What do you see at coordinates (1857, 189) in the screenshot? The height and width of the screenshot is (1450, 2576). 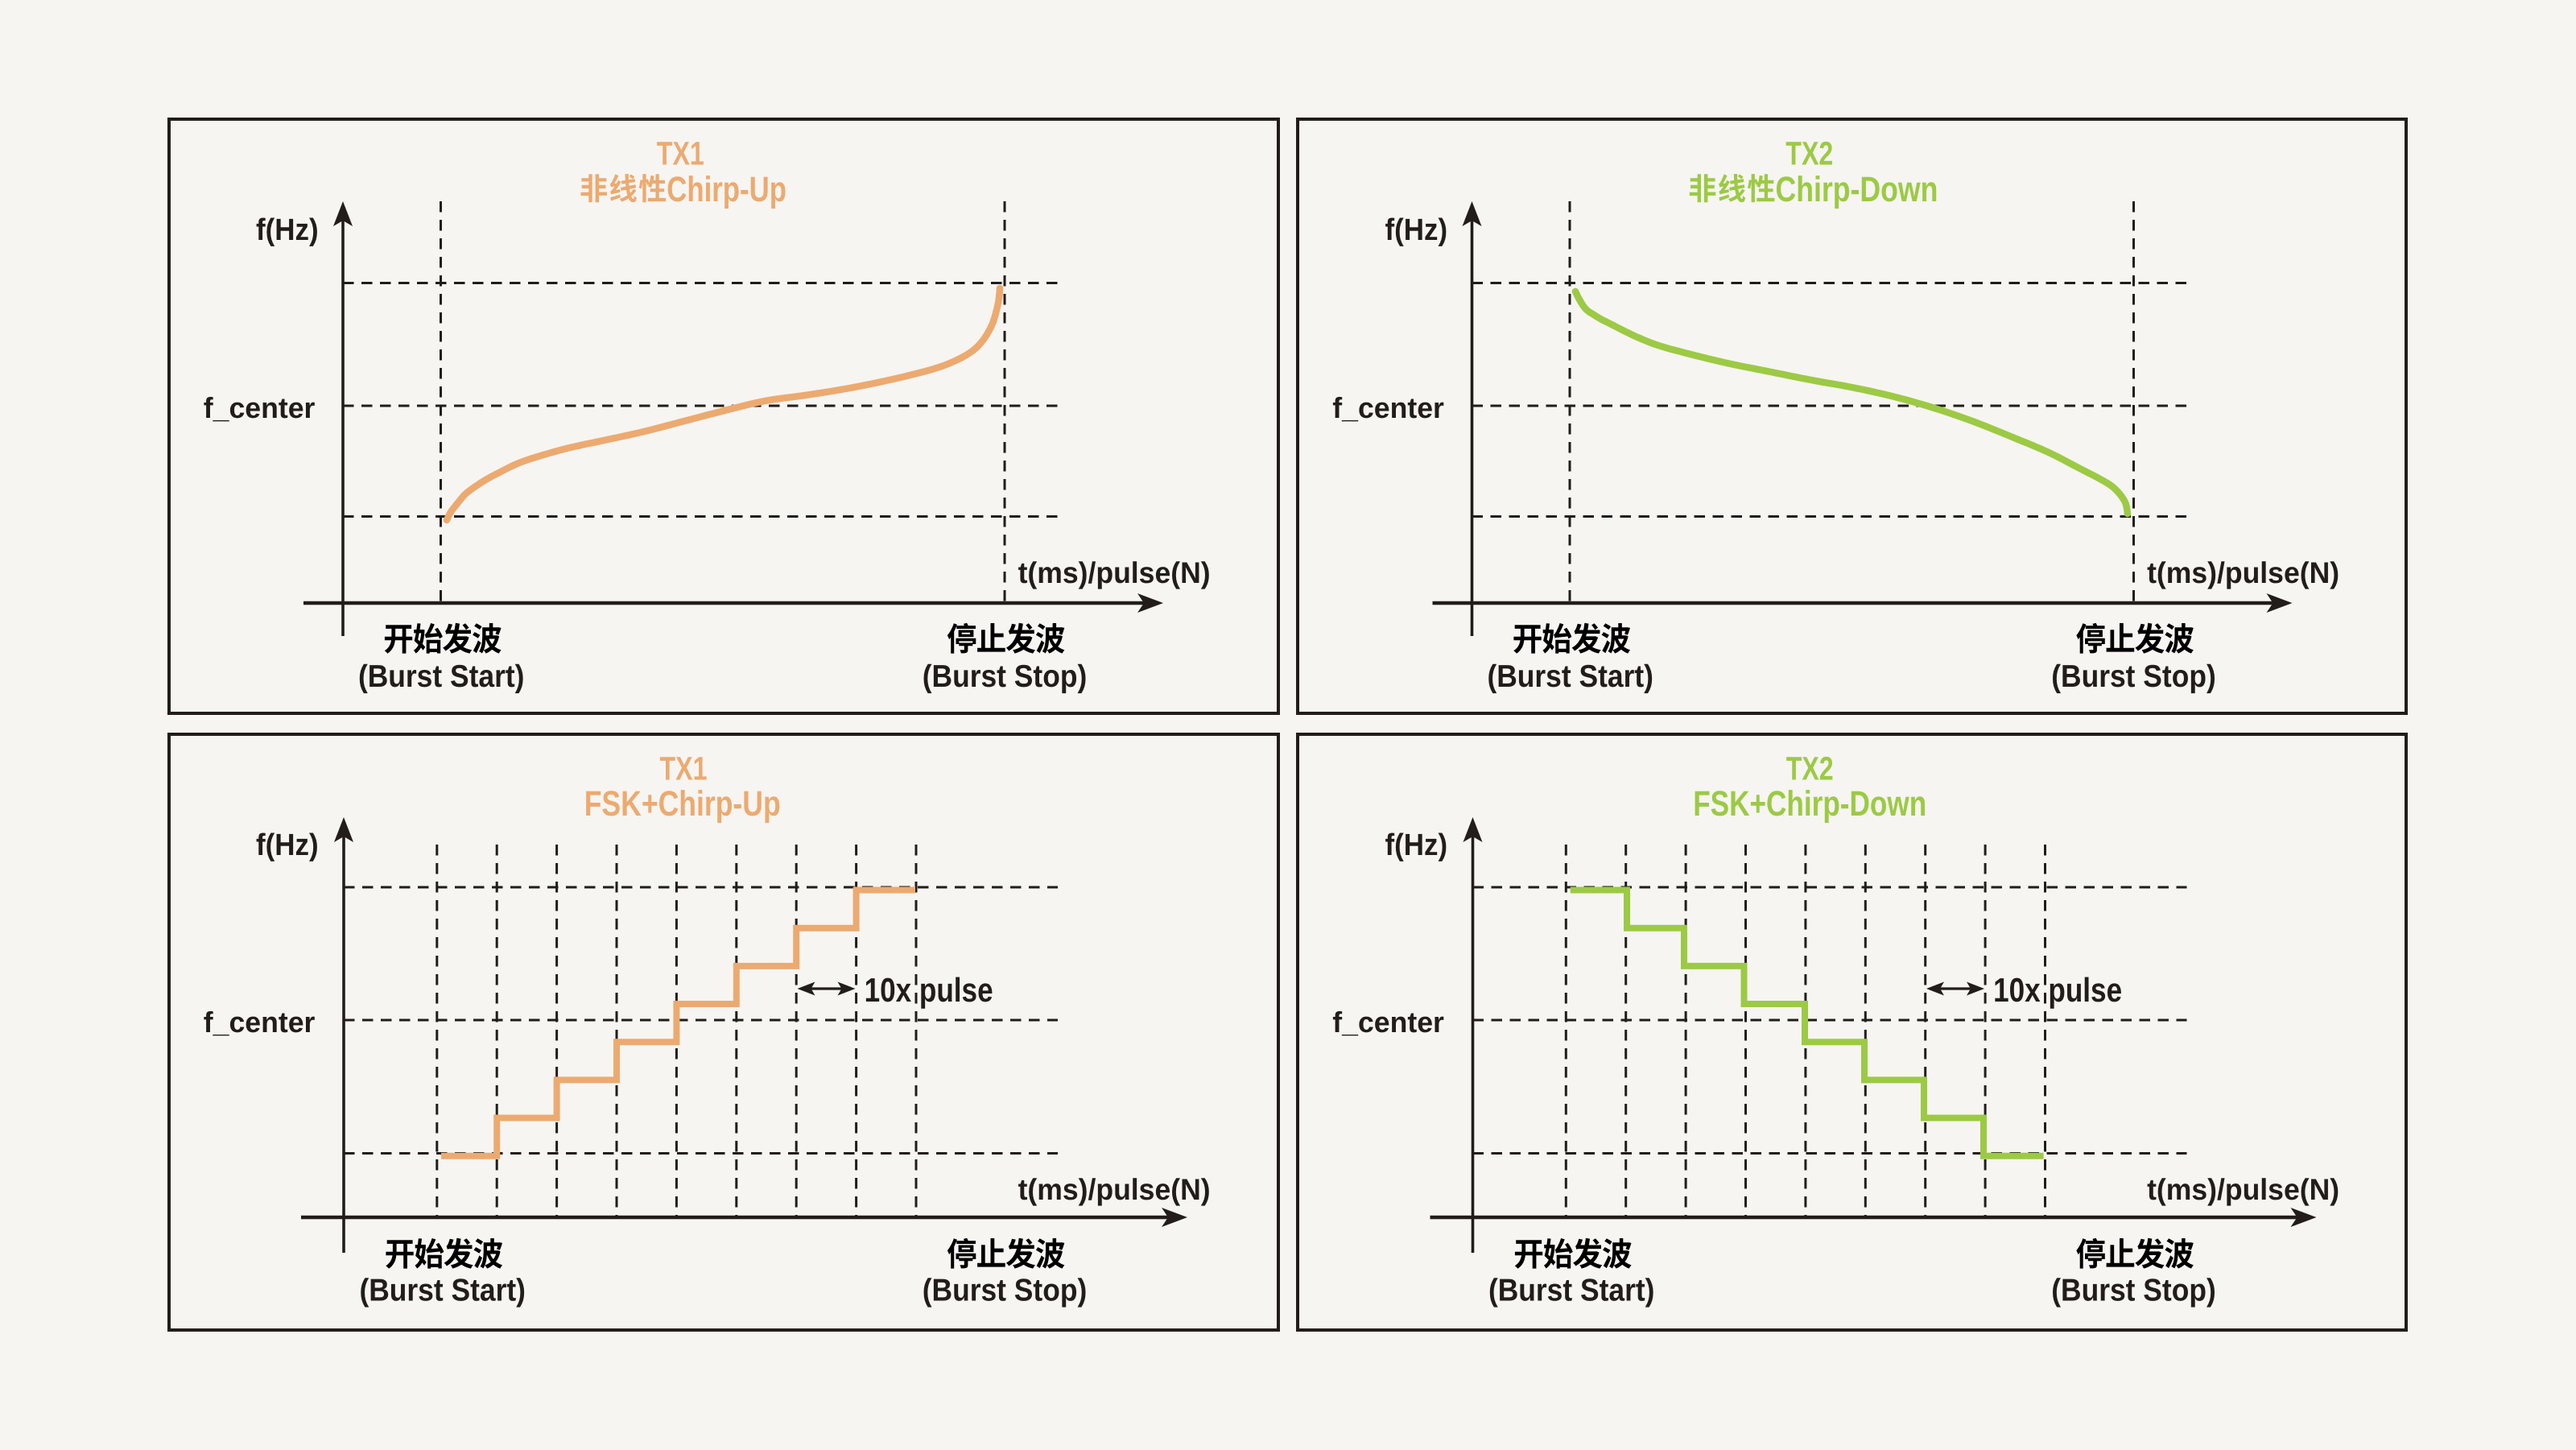 I see `svg-text: Chirp-Down` at bounding box center [1857, 189].